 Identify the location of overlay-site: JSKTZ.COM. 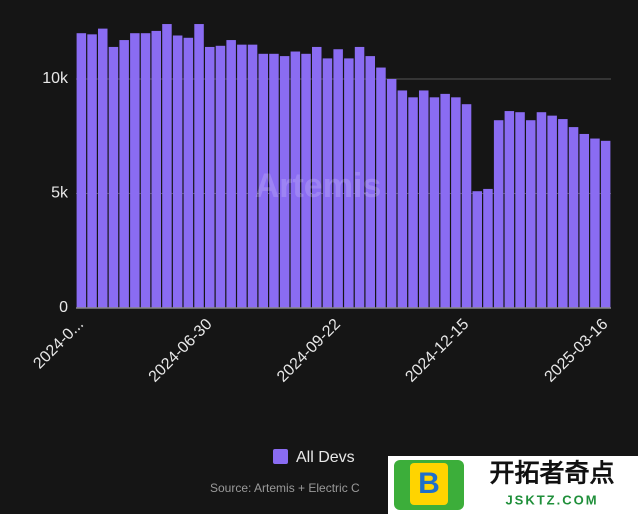
(551, 499).